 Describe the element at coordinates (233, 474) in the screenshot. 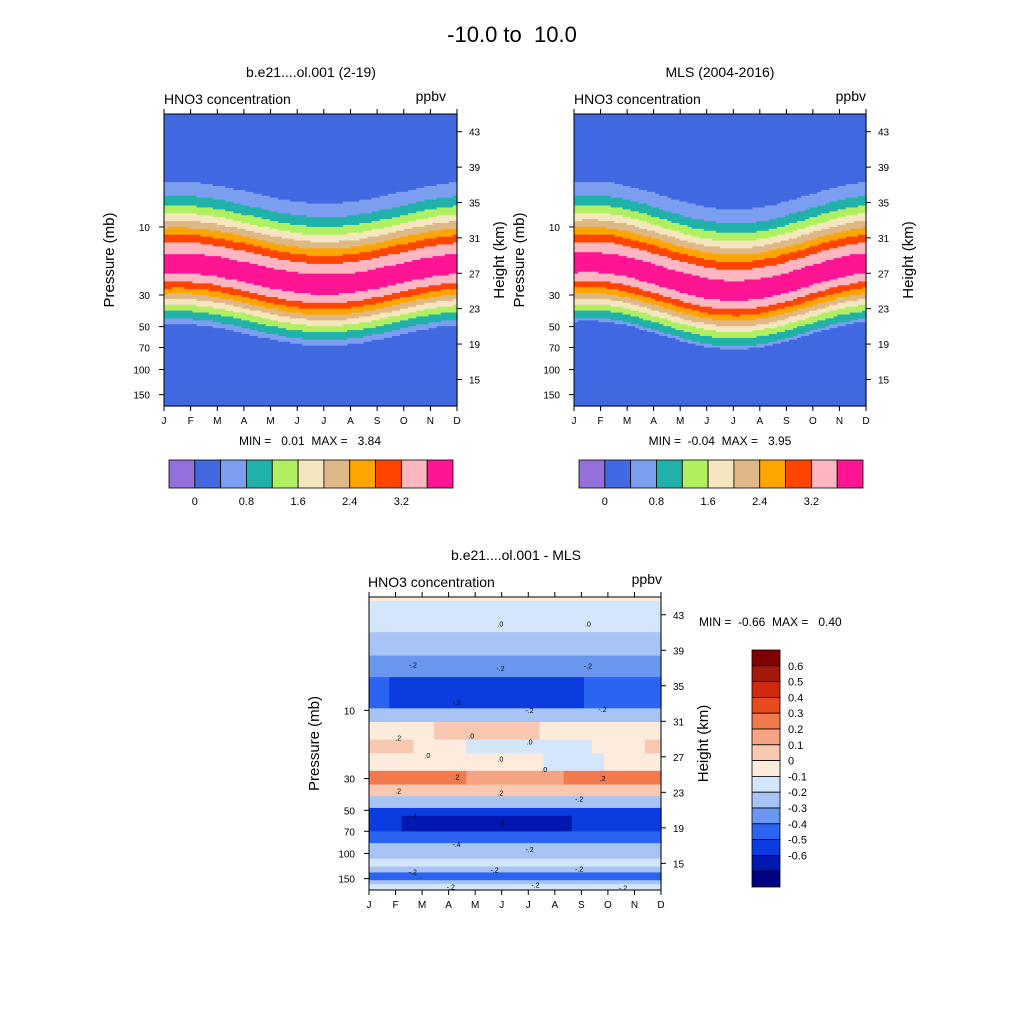

I see `colorbar-swatch` at that location.